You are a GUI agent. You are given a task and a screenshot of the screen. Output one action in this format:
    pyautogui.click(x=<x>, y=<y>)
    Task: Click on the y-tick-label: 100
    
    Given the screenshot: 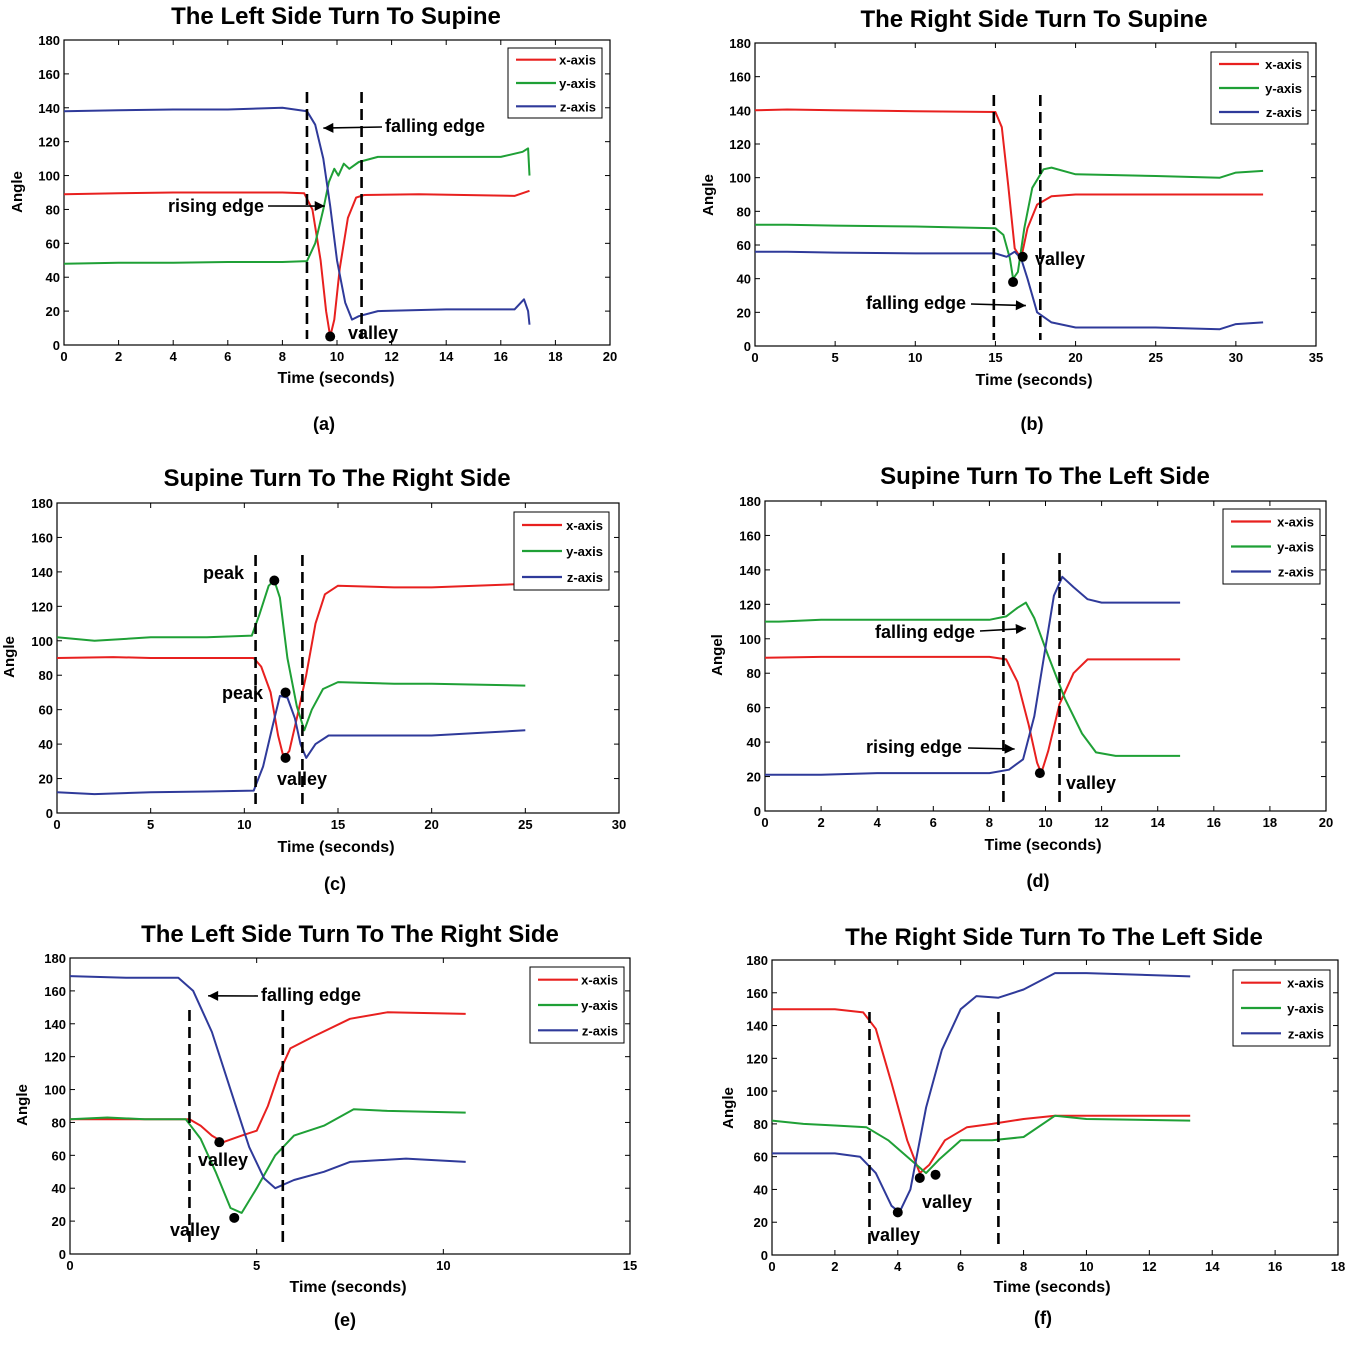 What is the action you would take?
    pyautogui.click(x=49, y=176)
    